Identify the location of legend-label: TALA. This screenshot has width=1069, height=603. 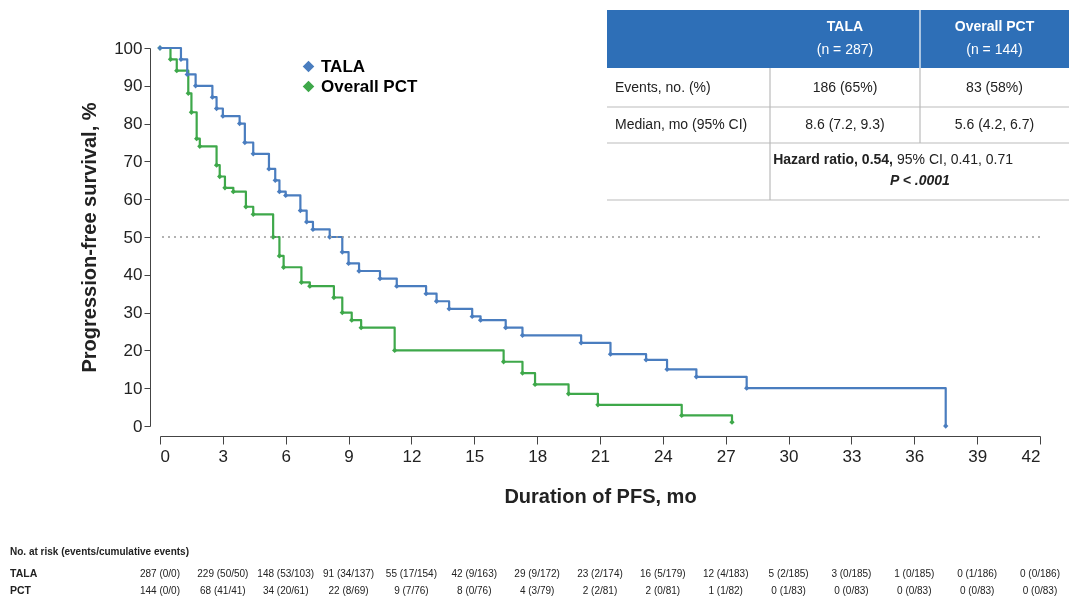
(343, 66).